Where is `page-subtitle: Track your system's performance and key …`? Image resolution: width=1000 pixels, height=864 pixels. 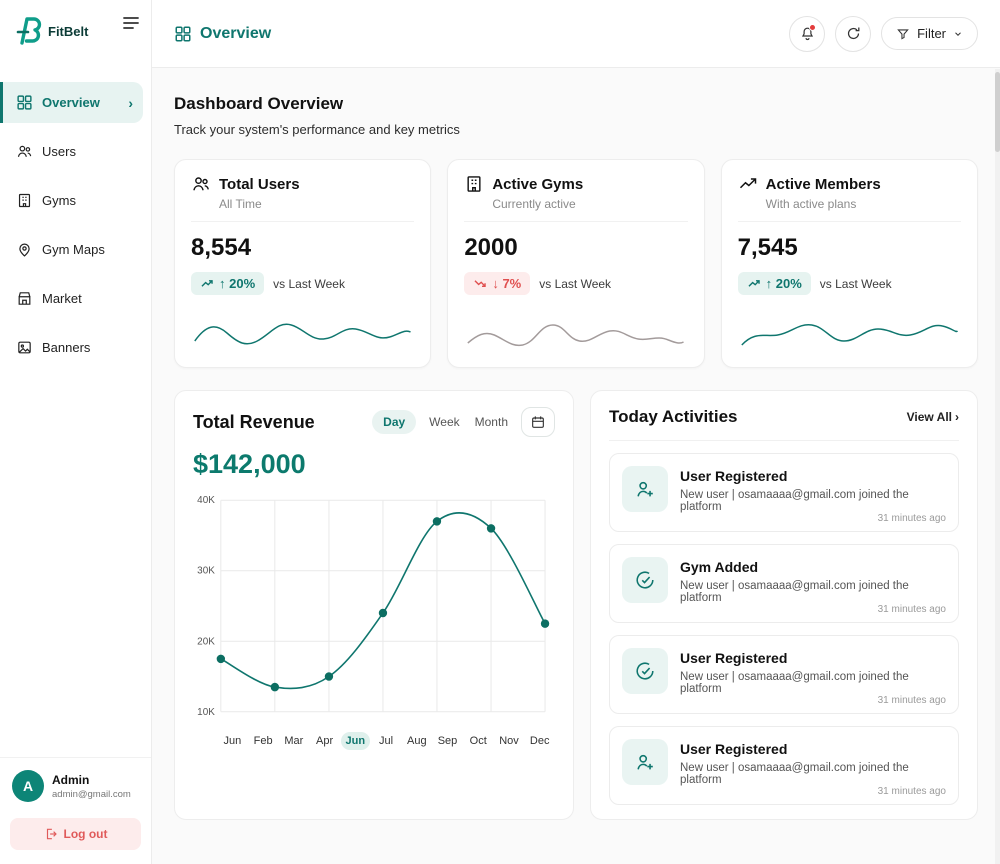
page-subtitle: Track your system's performance and key … is located at coordinates (317, 129).